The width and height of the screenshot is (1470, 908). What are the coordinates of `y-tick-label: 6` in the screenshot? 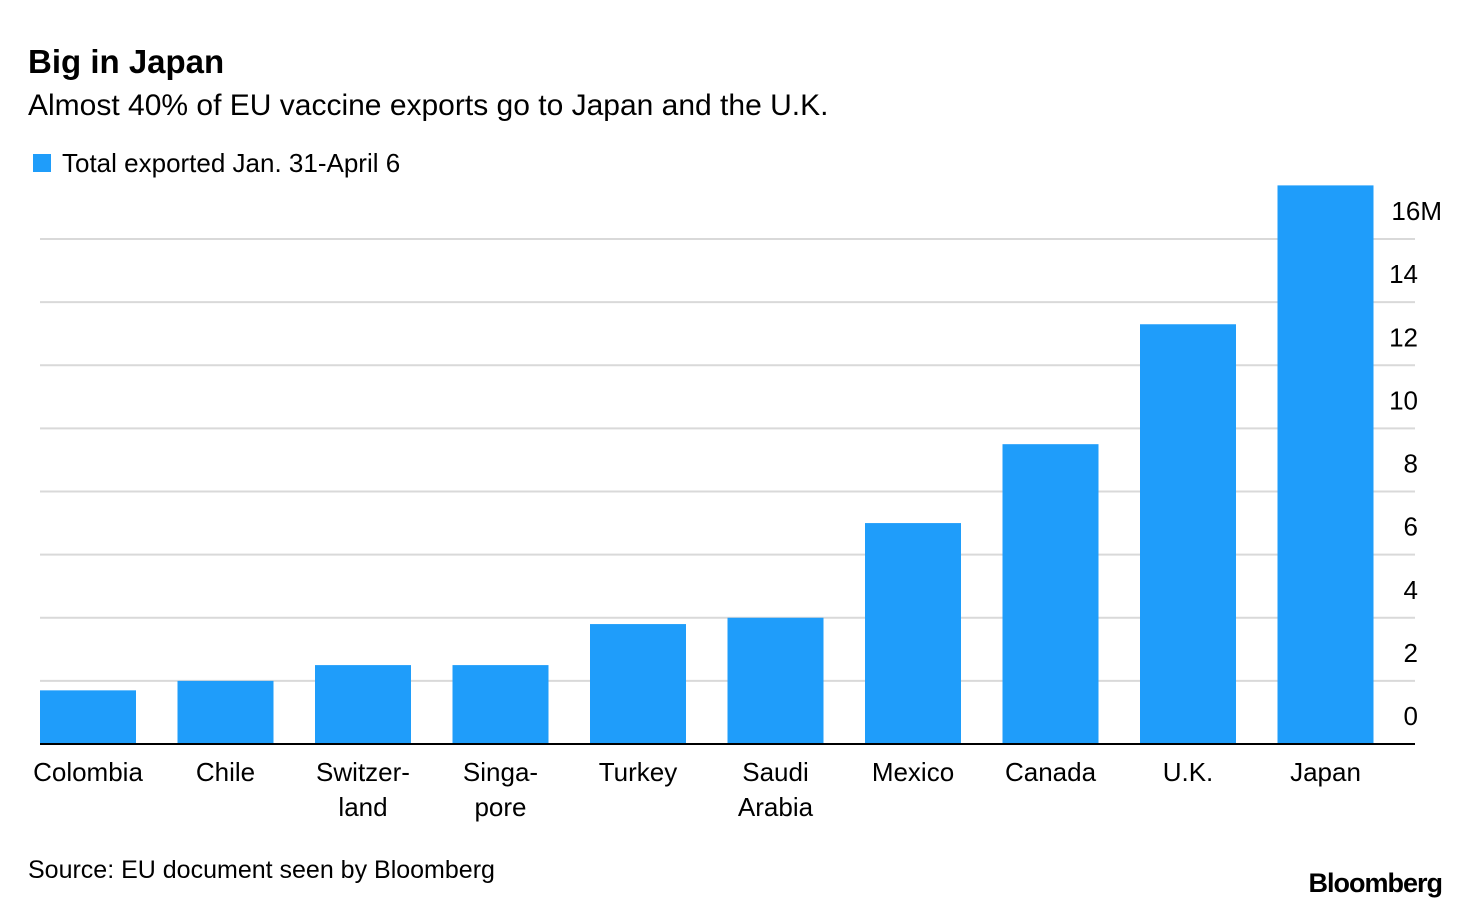 It's located at (1411, 527).